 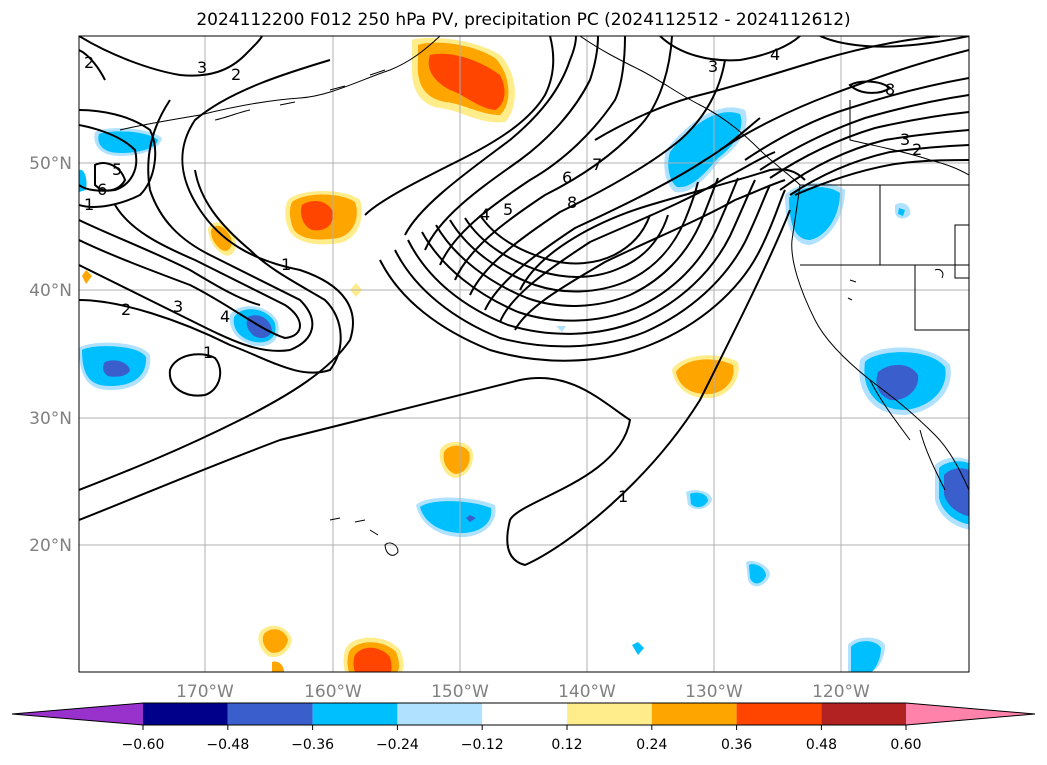 I want to click on colorbar-tick-label: 0.24, so click(x=651, y=745).